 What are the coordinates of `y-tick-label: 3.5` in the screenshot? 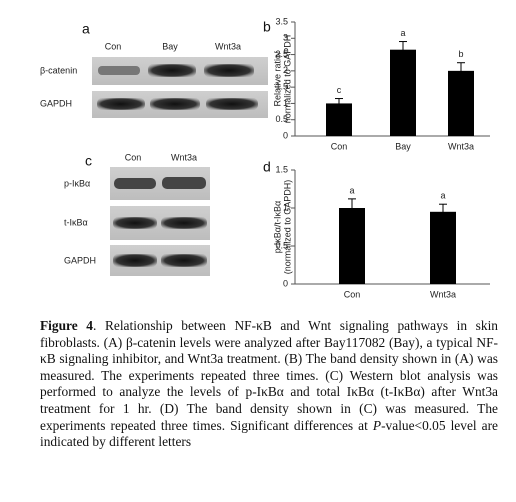 It's located at (281, 21).